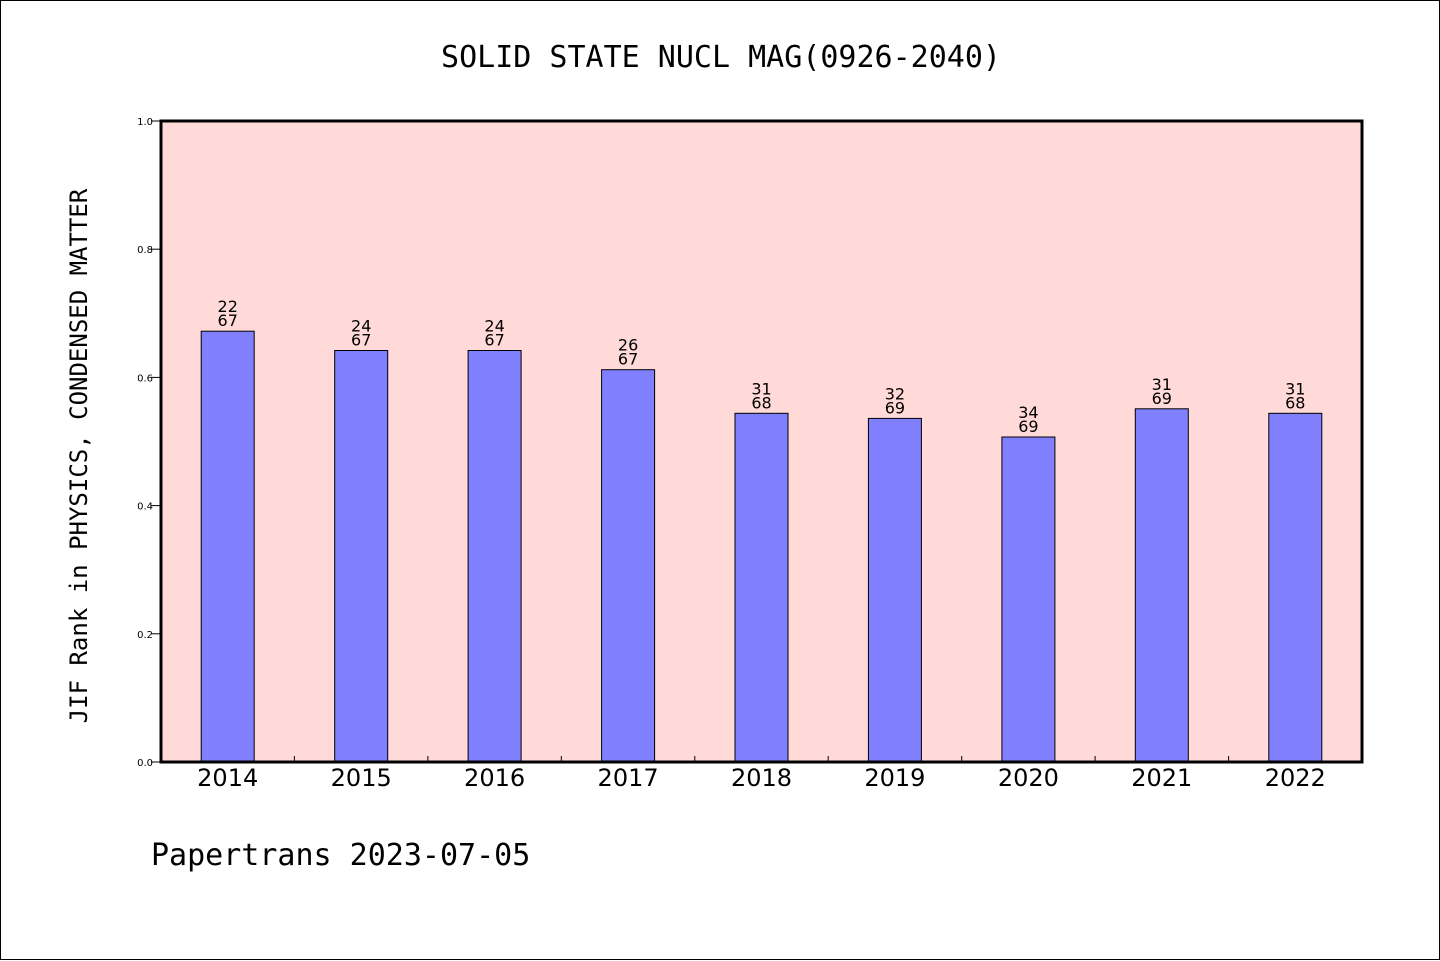 The width and height of the screenshot is (1440, 961). What do you see at coordinates (761, 587) in the screenshot?
I see `bar-2018` at bounding box center [761, 587].